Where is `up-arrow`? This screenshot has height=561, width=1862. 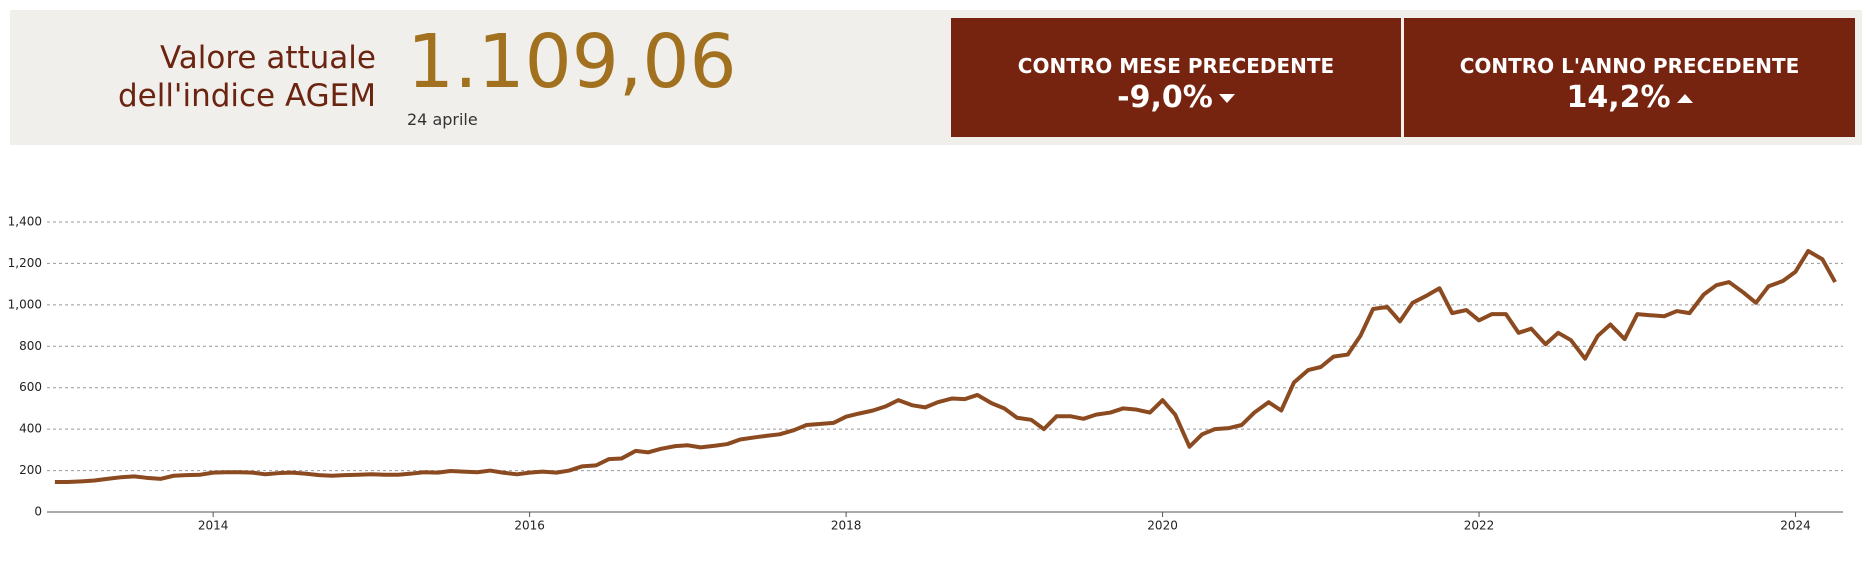
up-arrow is located at coordinates (1684, 98).